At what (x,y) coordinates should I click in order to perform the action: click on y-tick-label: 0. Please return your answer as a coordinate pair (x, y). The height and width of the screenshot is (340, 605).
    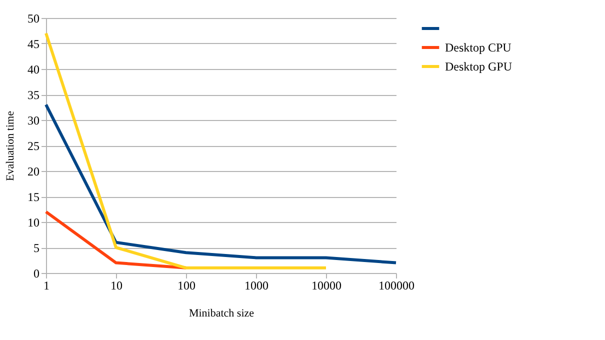
    Looking at the image, I should click on (37, 273).